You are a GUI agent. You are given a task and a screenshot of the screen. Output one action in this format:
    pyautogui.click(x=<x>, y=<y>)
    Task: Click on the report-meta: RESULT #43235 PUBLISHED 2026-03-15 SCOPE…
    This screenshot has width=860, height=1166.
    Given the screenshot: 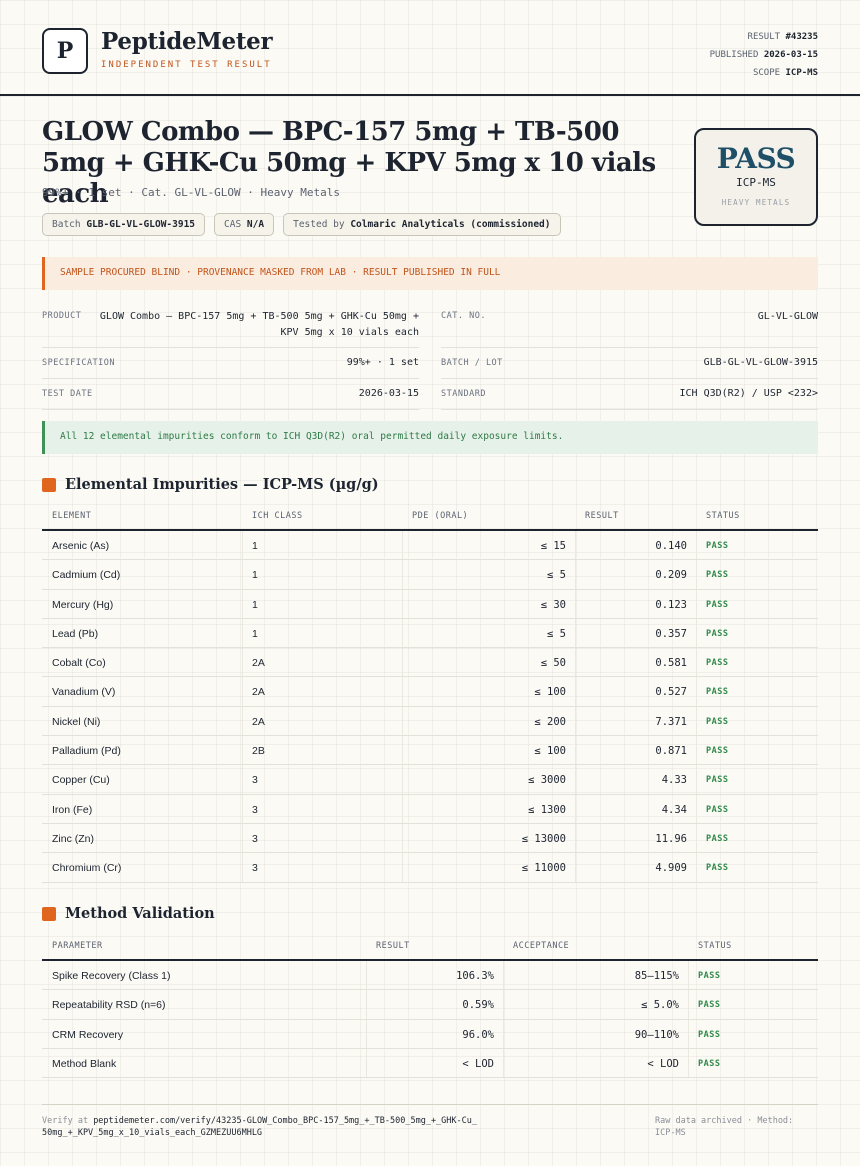 What is the action you would take?
    pyautogui.click(x=764, y=55)
    